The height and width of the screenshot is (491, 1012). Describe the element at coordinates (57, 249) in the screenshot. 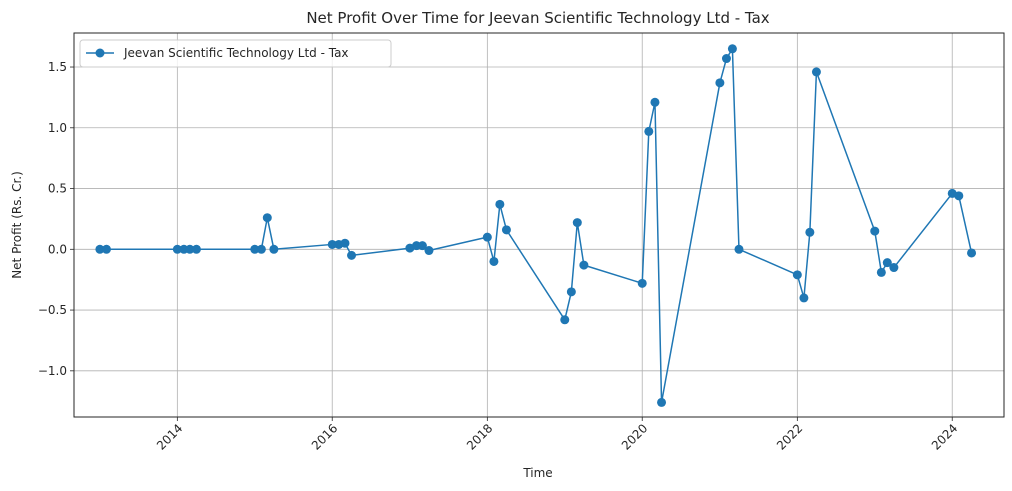

I see `y-tick-label: 0.0` at that location.